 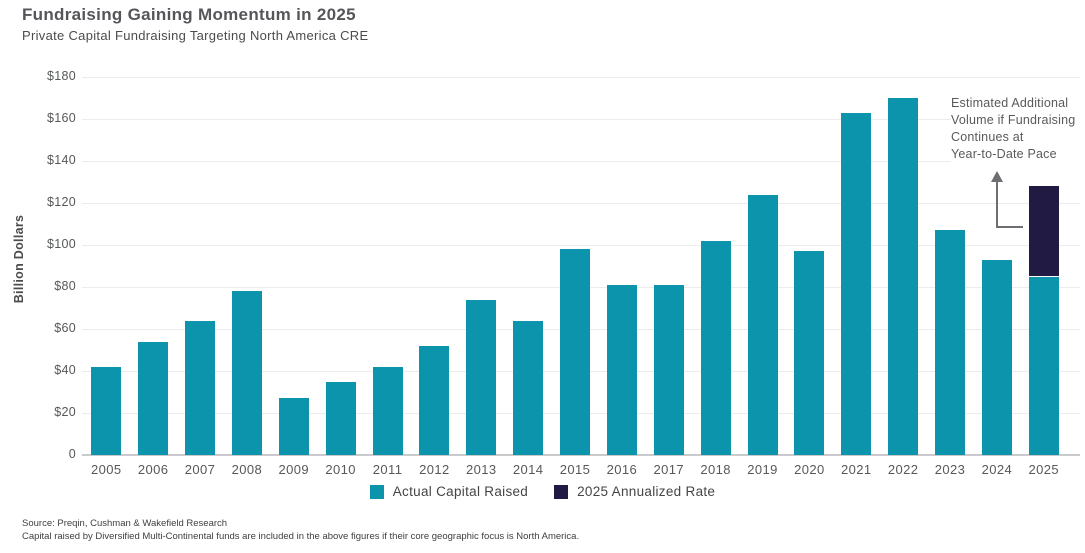 What do you see at coordinates (61, 160) in the screenshot?
I see `y-tick-label: $140` at bounding box center [61, 160].